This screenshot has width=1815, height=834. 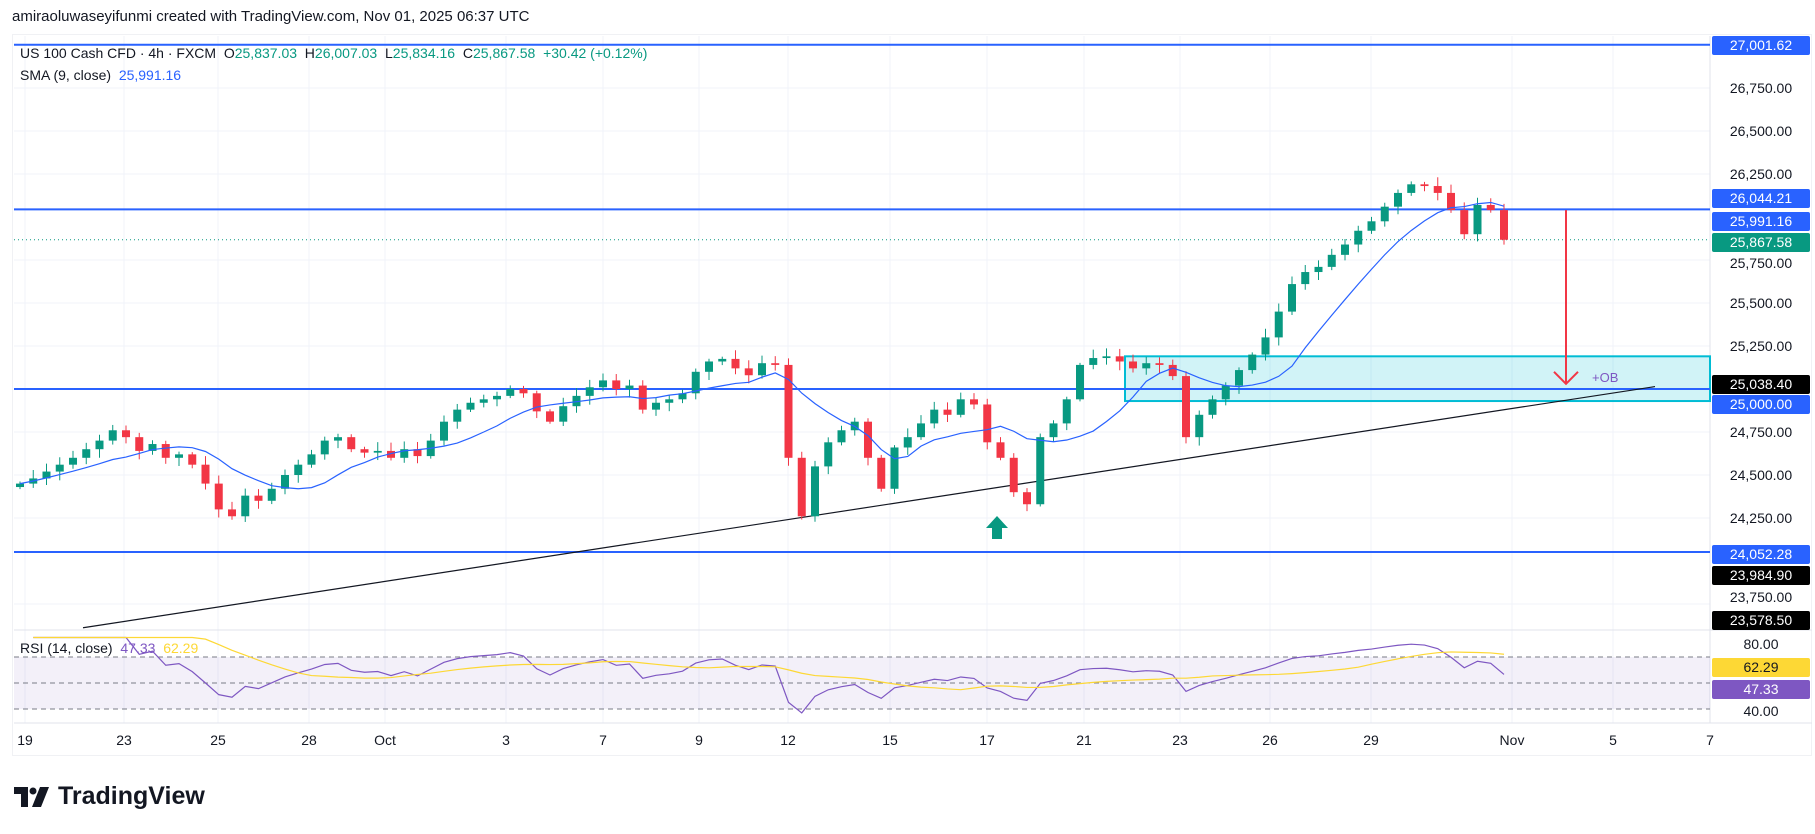 What do you see at coordinates (1512, 740) in the screenshot?
I see `date-tick-label: Nov` at bounding box center [1512, 740].